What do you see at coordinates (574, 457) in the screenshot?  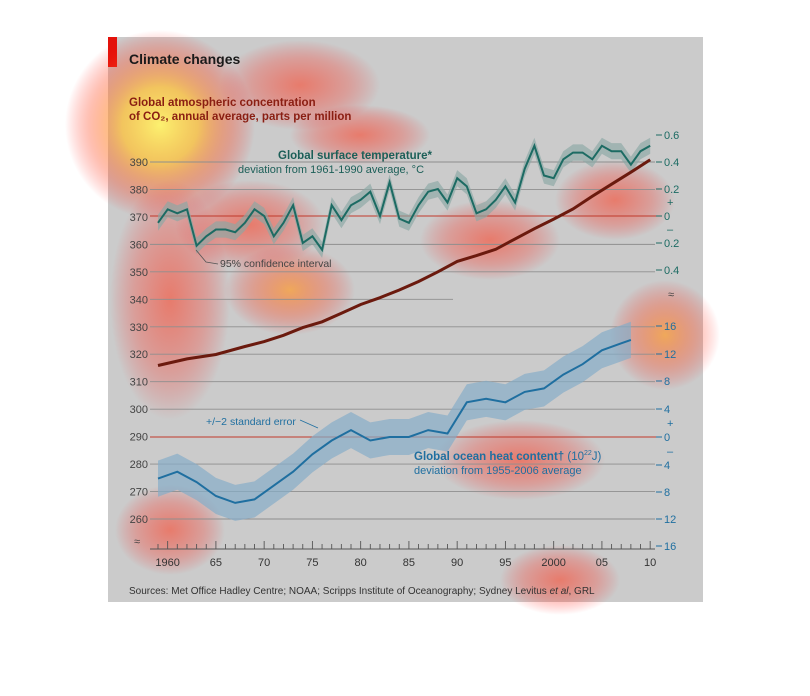 I see `ocean-series-unit-prefix: (10` at bounding box center [574, 457].